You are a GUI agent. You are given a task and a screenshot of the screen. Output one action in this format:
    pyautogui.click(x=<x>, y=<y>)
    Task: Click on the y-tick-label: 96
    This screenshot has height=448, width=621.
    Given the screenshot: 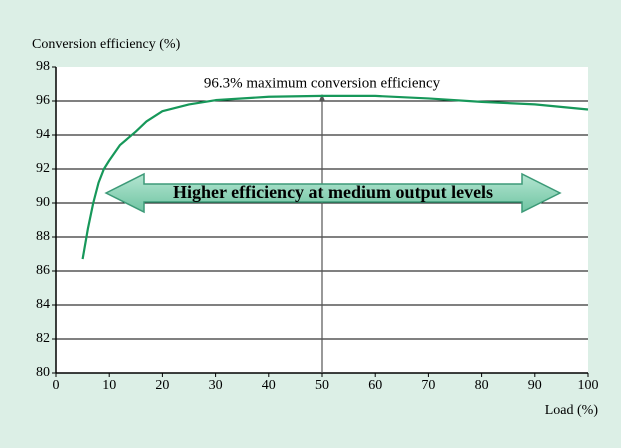 What is the action you would take?
    pyautogui.click(x=43, y=100)
    